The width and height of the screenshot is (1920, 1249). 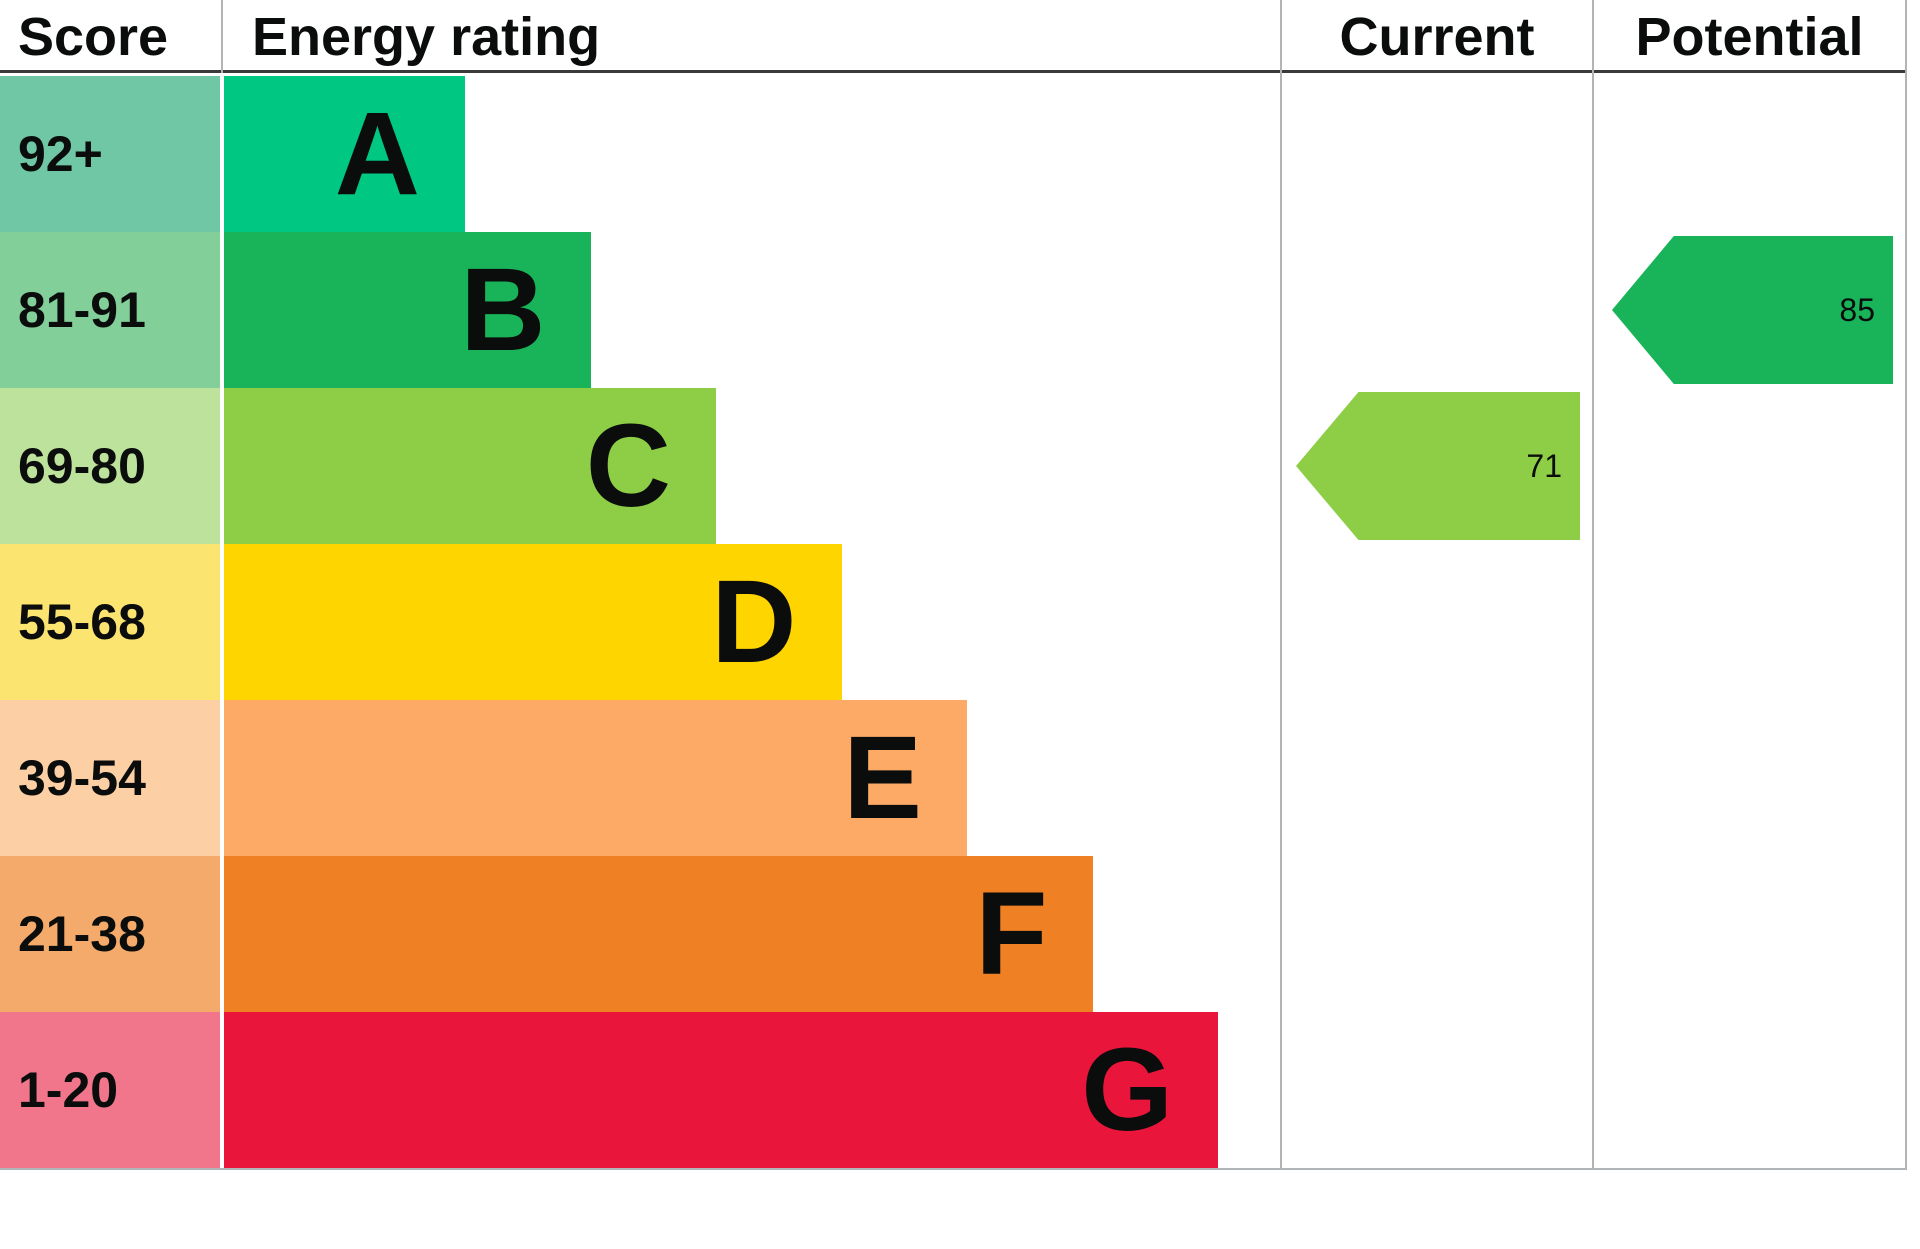 I want to click on band-bar-a: A, so click(x=344, y=154).